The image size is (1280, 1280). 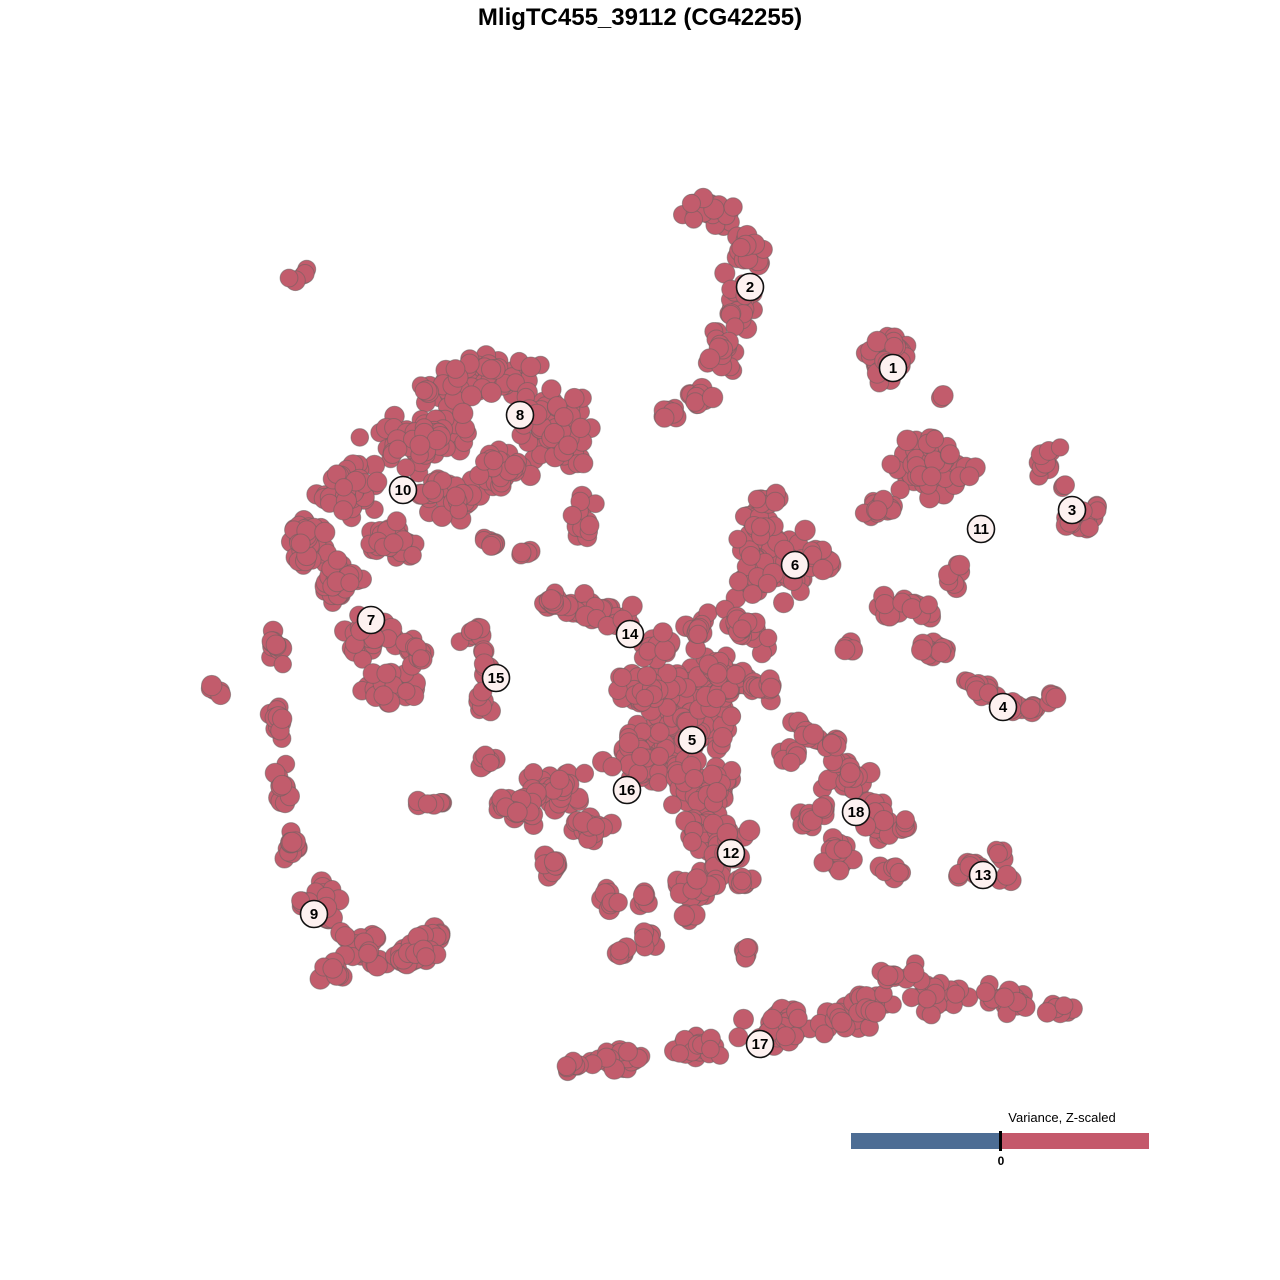 I want to click on cluster-label-13: 13, so click(x=983, y=875).